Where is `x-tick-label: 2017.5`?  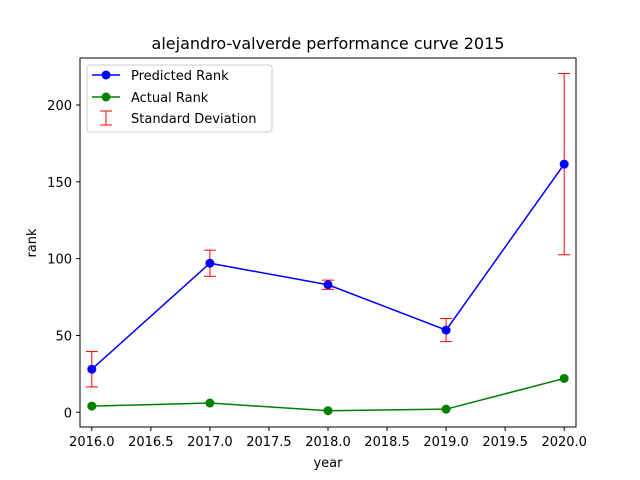
x-tick-label: 2017.5 is located at coordinates (269, 442).